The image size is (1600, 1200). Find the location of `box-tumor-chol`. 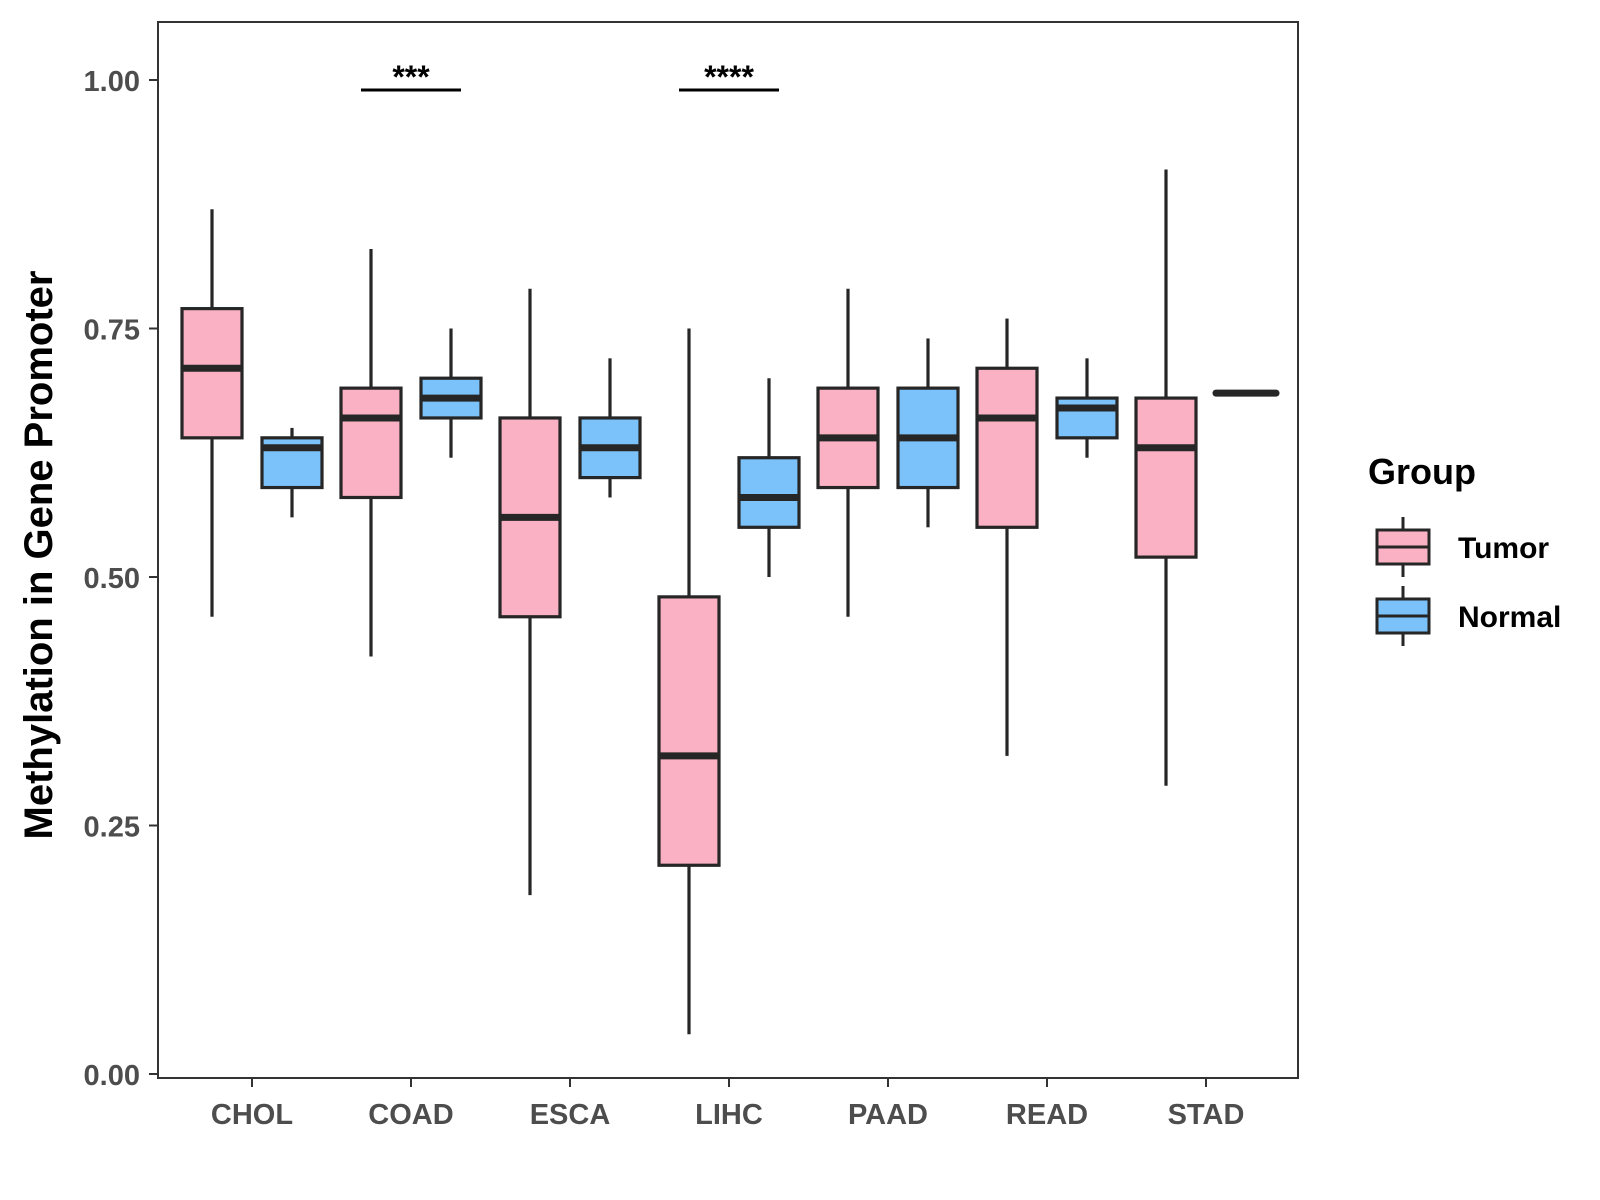

box-tumor-chol is located at coordinates (212, 413).